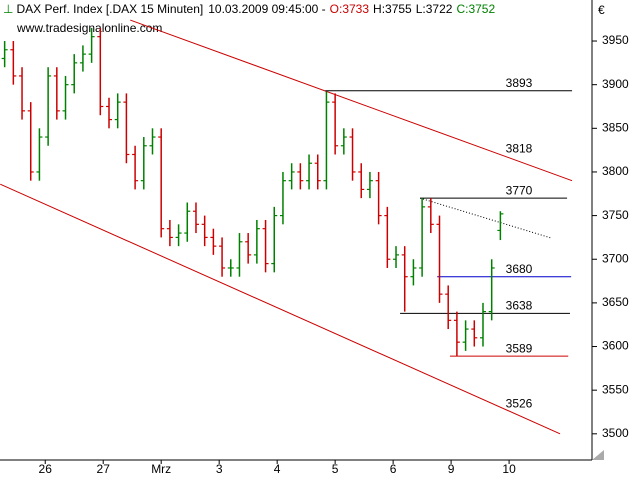  Describe the element at coordinates (8, 9) in the screenshot. I see `header-icon: ⊥` at that location.